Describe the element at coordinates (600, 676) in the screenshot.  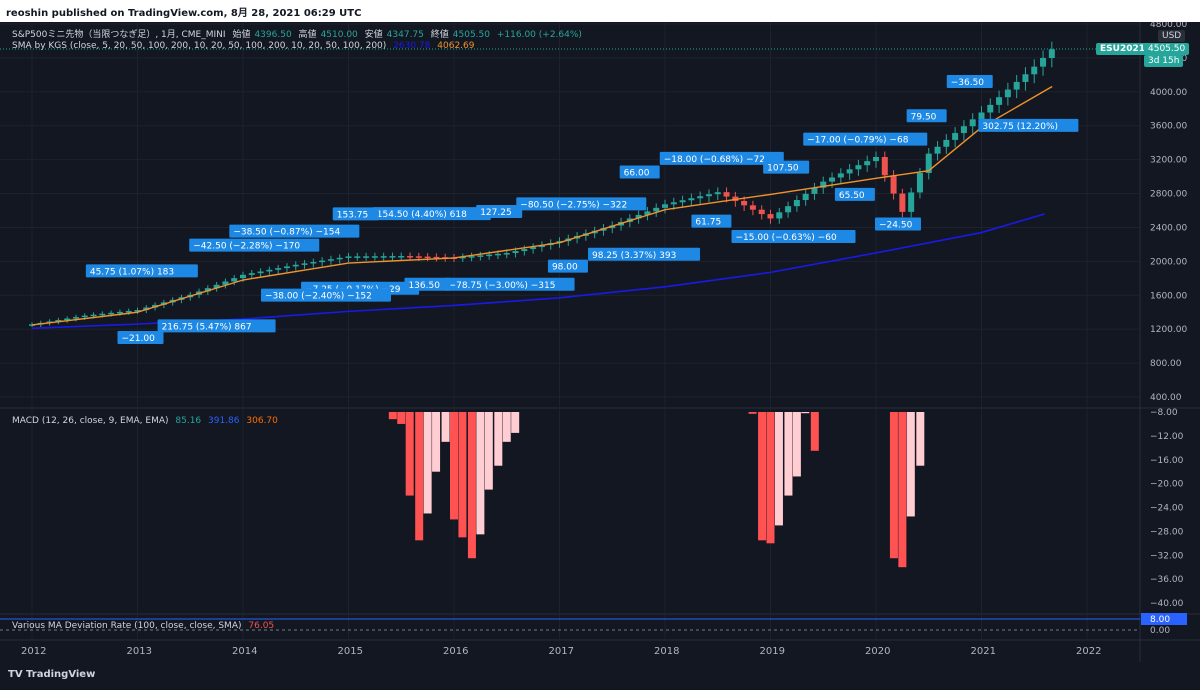
I see `footer` at that location.